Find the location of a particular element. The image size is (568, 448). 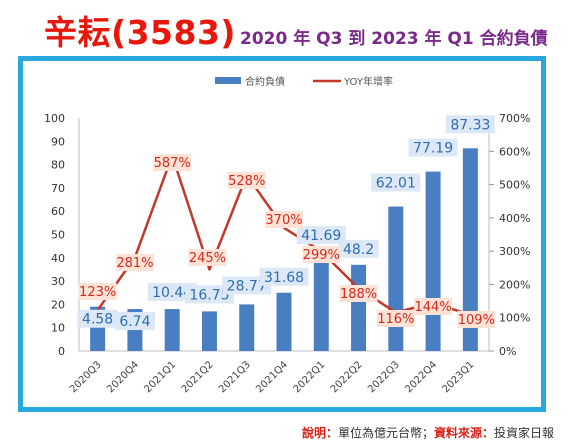

legend-bar-swatch is located at coordinates (228, 80).